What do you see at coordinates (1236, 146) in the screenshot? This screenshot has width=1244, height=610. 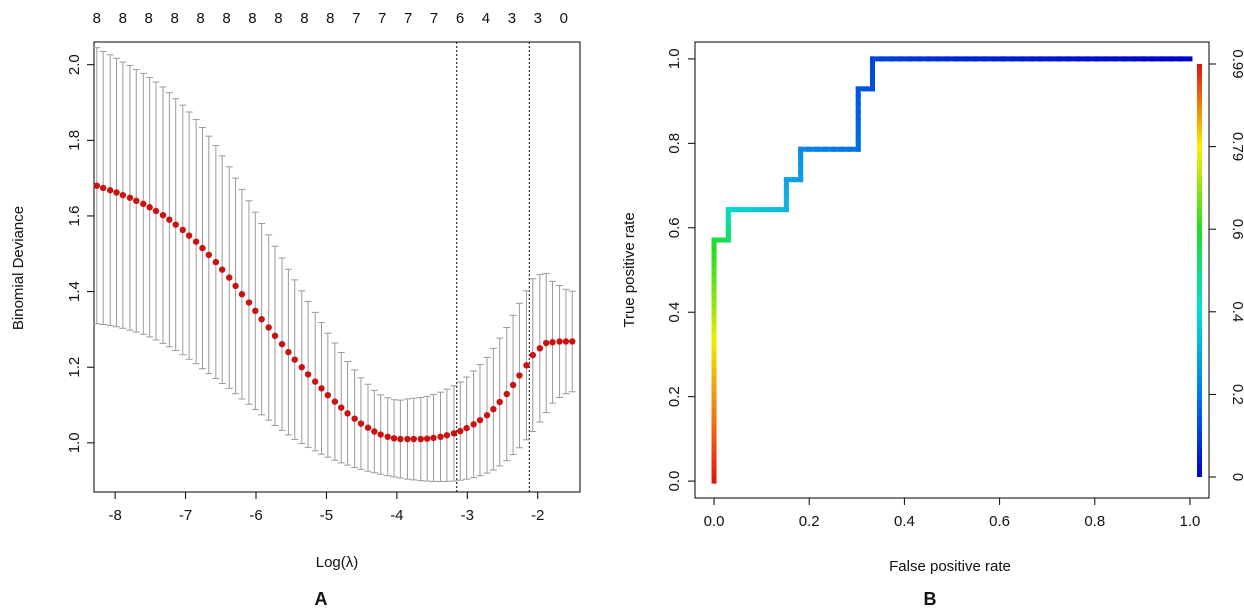 I see `panel-b-colorbar-tick-label: 0.79` at bounding box center [1236, 146].